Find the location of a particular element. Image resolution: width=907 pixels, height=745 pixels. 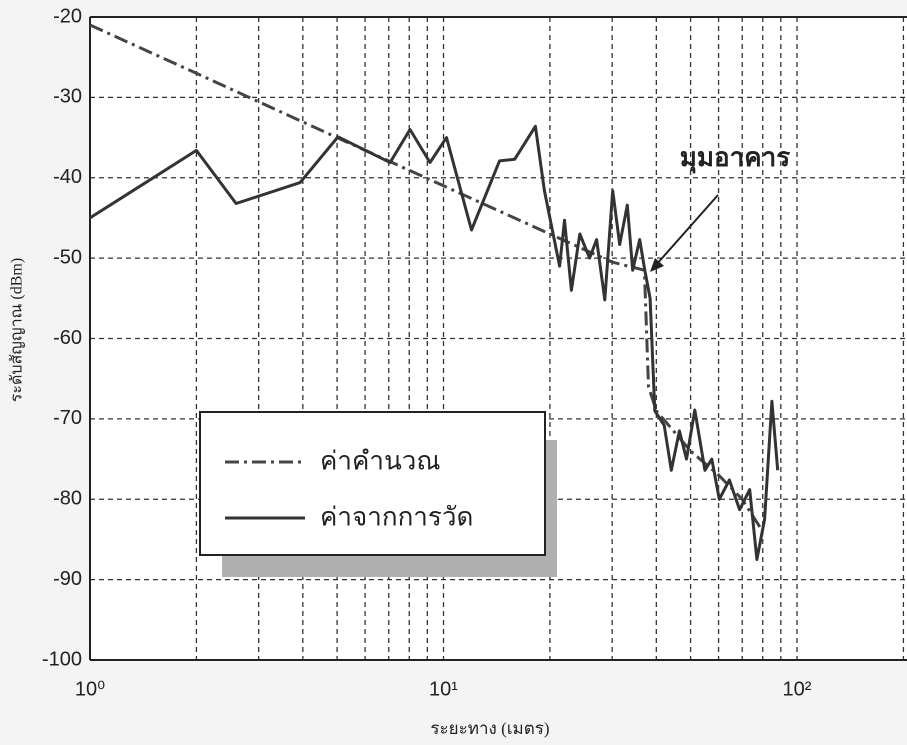

legend-label: ค่าคำนวณ is located at coordinates (380, 462).